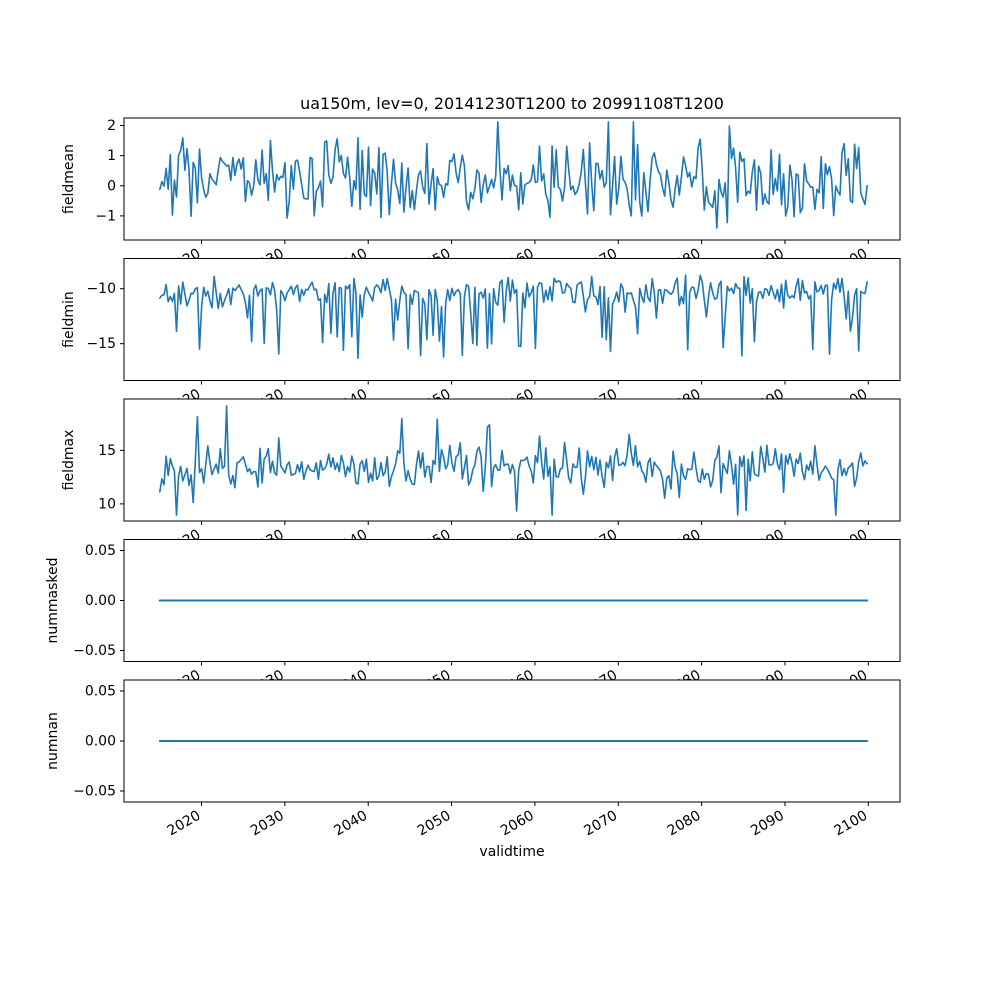  I want to click on y-tick-label: 2, so click(111, 126).